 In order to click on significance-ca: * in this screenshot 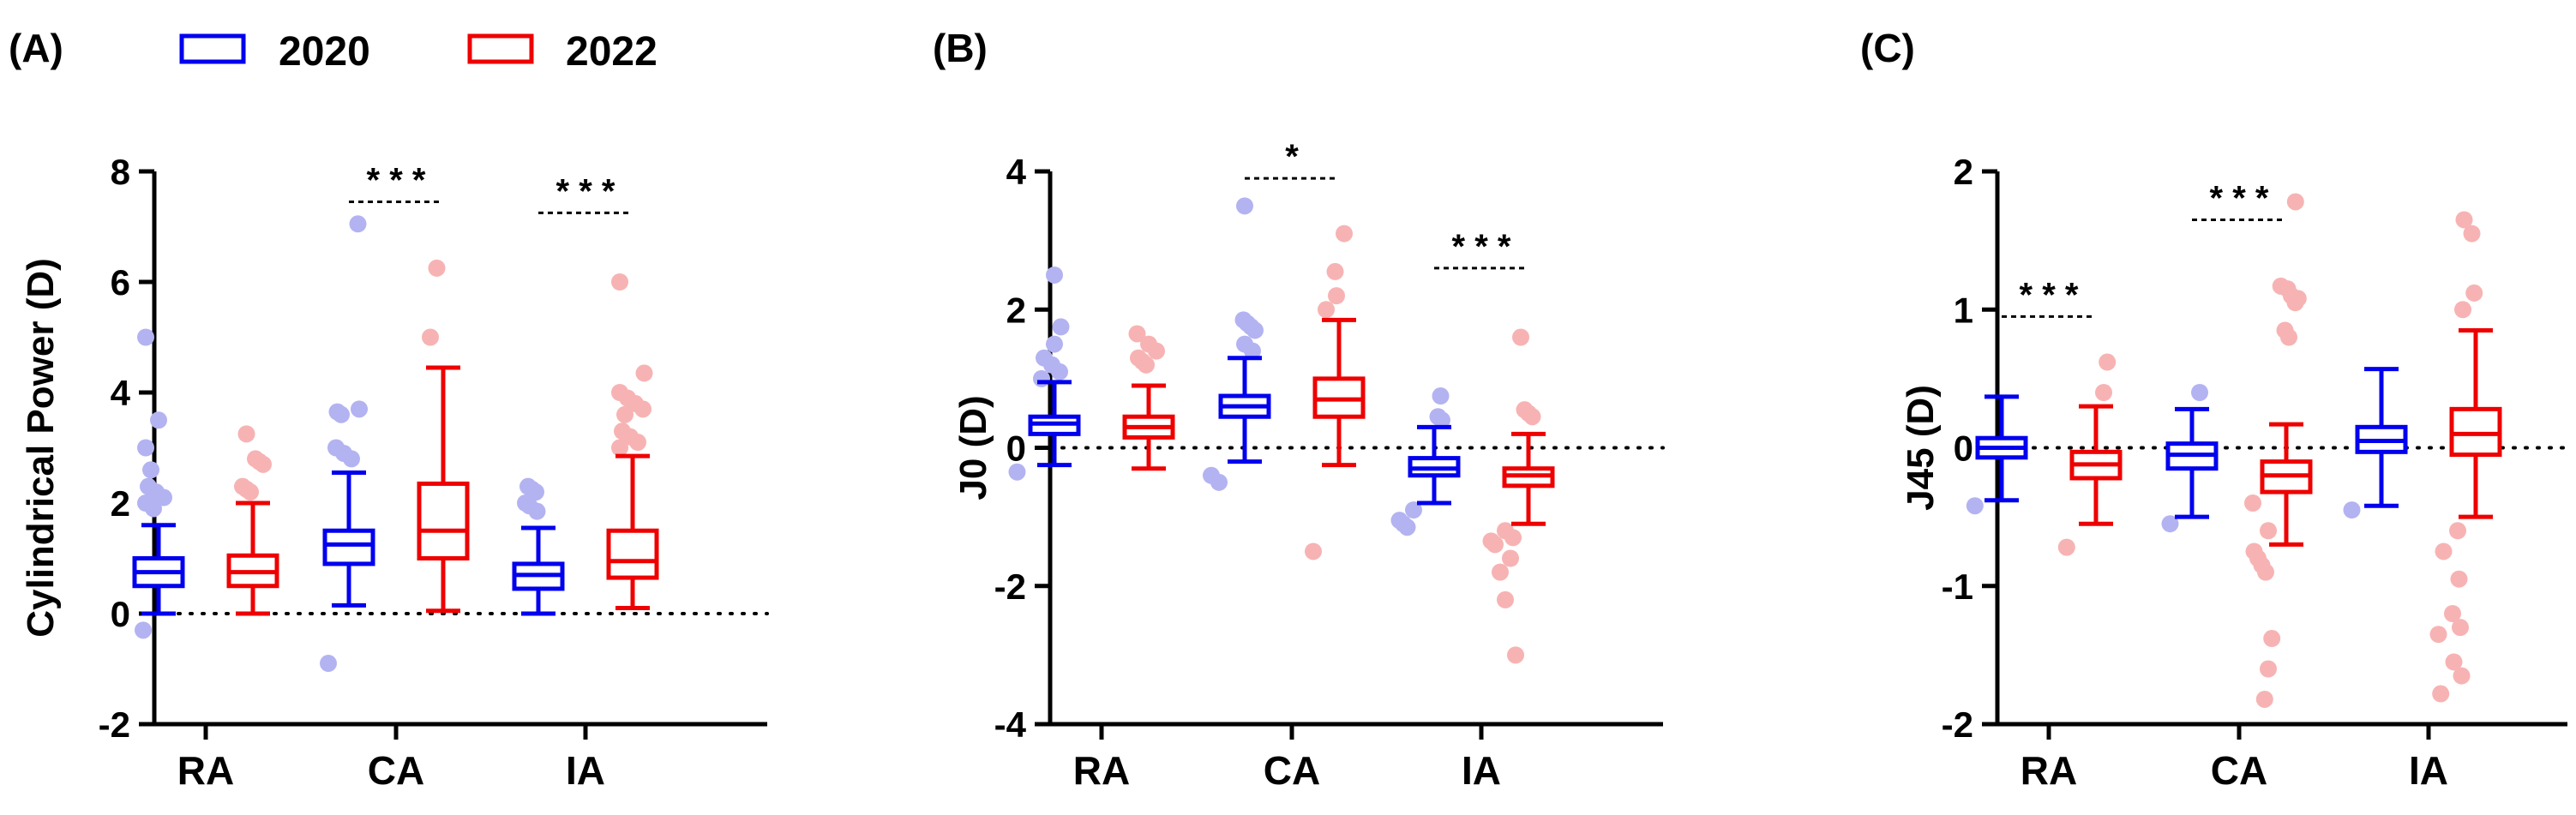, I will do `click(1292, 159)`.